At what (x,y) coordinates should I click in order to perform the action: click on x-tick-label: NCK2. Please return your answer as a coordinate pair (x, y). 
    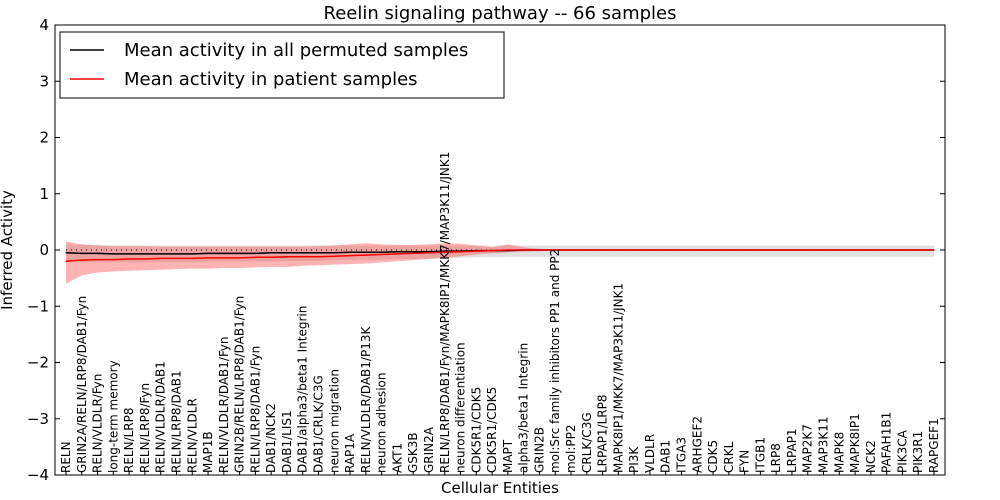
    Looking at the image, I should click on (871, 456).